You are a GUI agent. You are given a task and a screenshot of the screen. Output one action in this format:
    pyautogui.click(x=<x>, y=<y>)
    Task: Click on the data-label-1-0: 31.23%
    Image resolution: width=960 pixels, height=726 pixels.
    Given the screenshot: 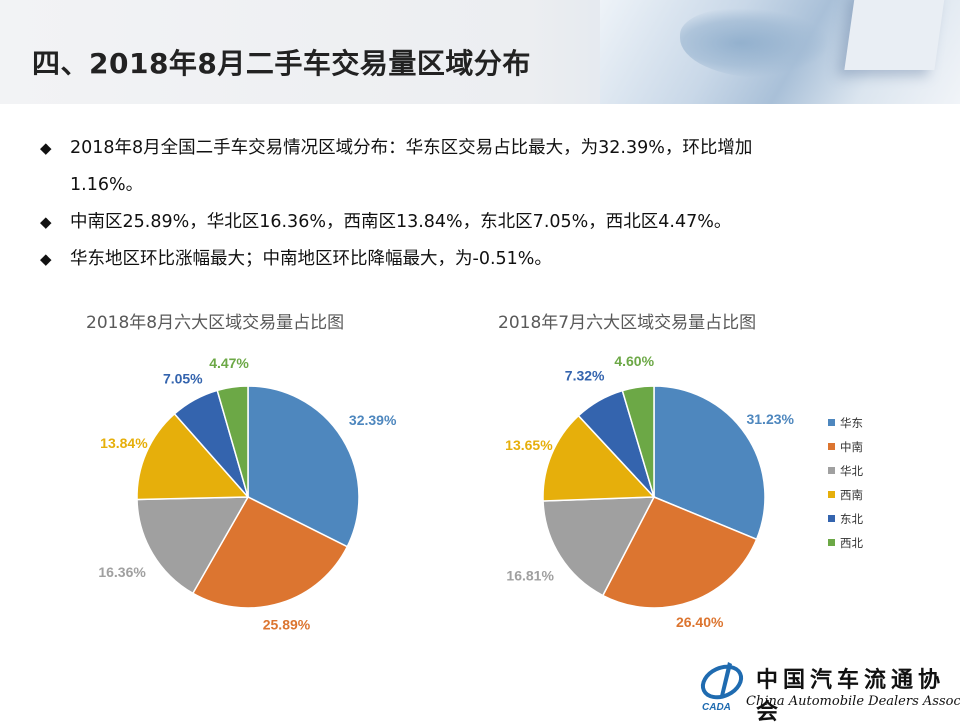 What is the action you would take?
    pyautogui.click(x=770, y=419)
    